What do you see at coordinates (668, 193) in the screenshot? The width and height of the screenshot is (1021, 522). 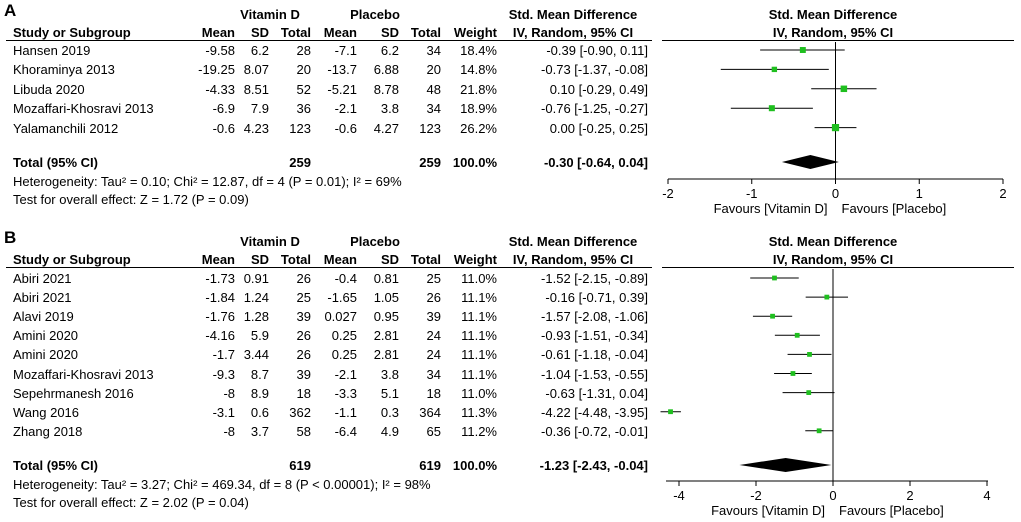 I see `x-tick-label: -2` at bounding box center [668, 193].